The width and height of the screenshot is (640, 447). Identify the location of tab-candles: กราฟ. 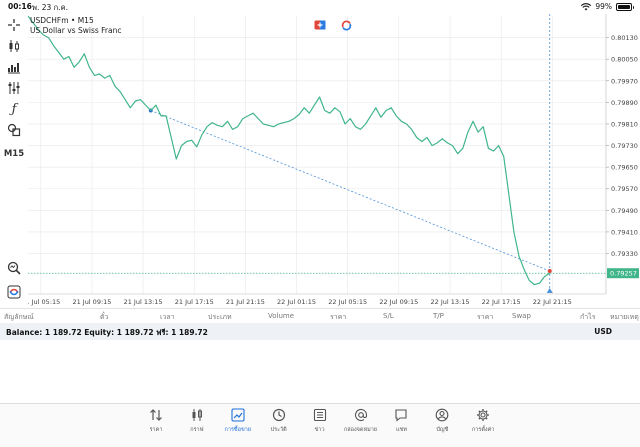
(197, 421).